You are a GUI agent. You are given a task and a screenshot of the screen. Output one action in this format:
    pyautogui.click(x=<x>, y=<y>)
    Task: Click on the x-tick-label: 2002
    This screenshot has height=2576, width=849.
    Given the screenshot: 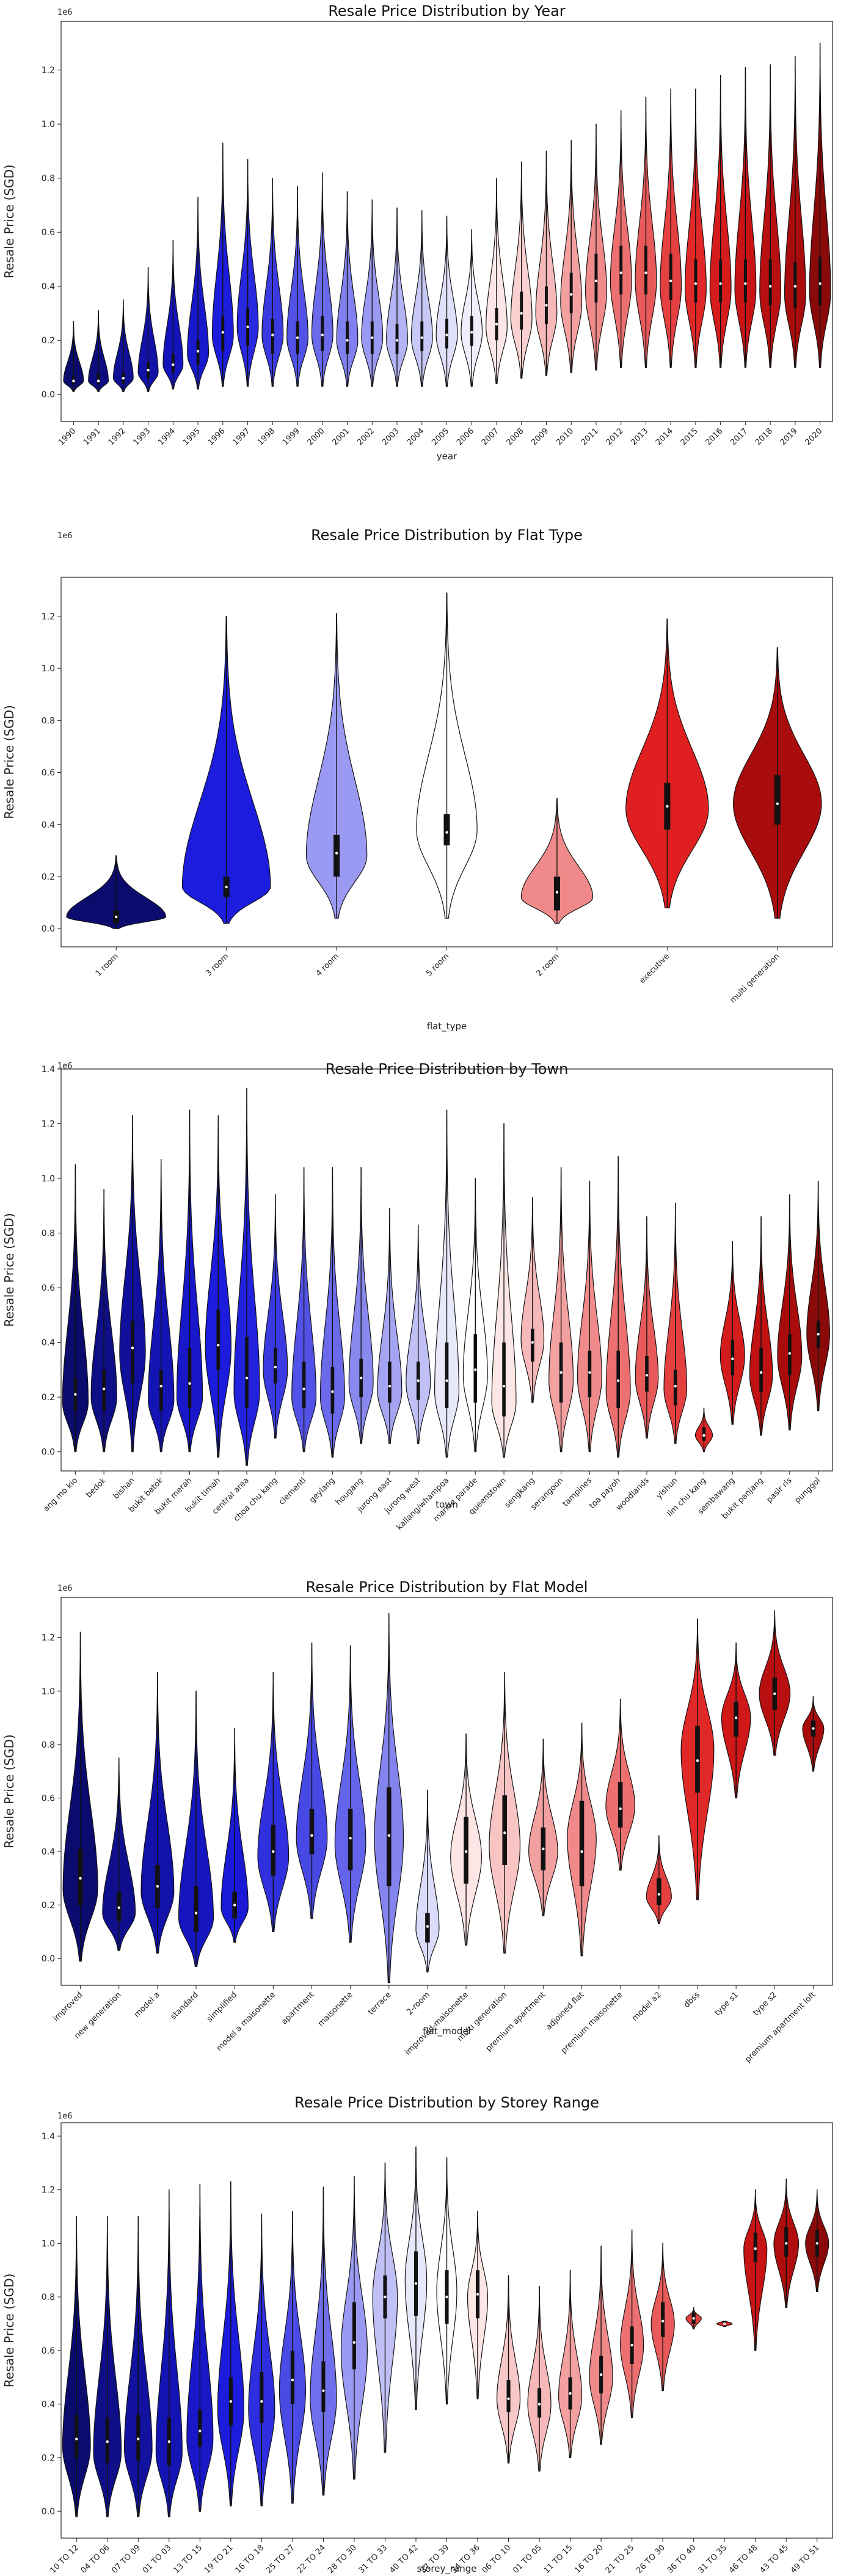 What is the action you would take?
    pyautogui.click(x=366, y=437)
    